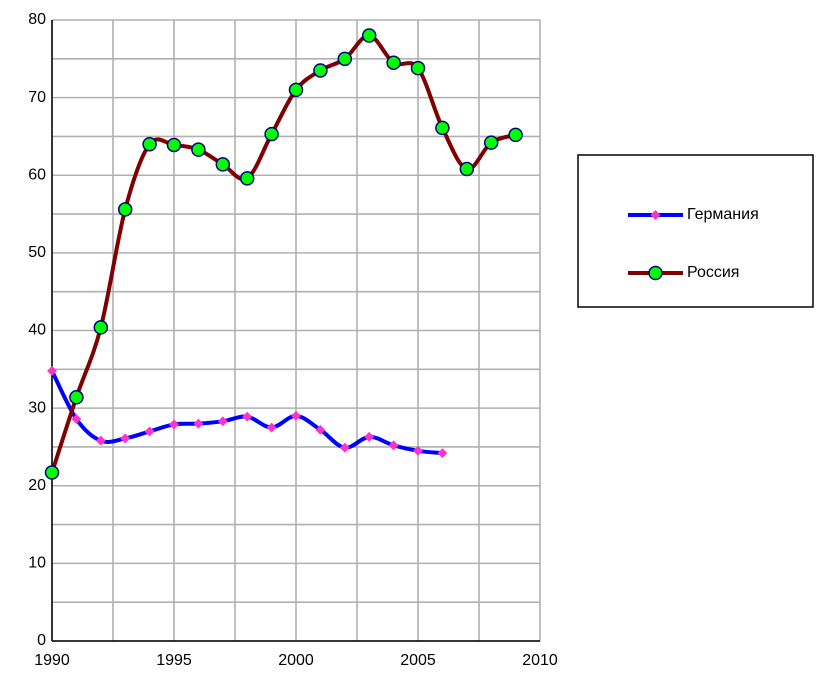 The image size is (818, 674). I want to click on y-tick-label: 40, so click(37, 330).